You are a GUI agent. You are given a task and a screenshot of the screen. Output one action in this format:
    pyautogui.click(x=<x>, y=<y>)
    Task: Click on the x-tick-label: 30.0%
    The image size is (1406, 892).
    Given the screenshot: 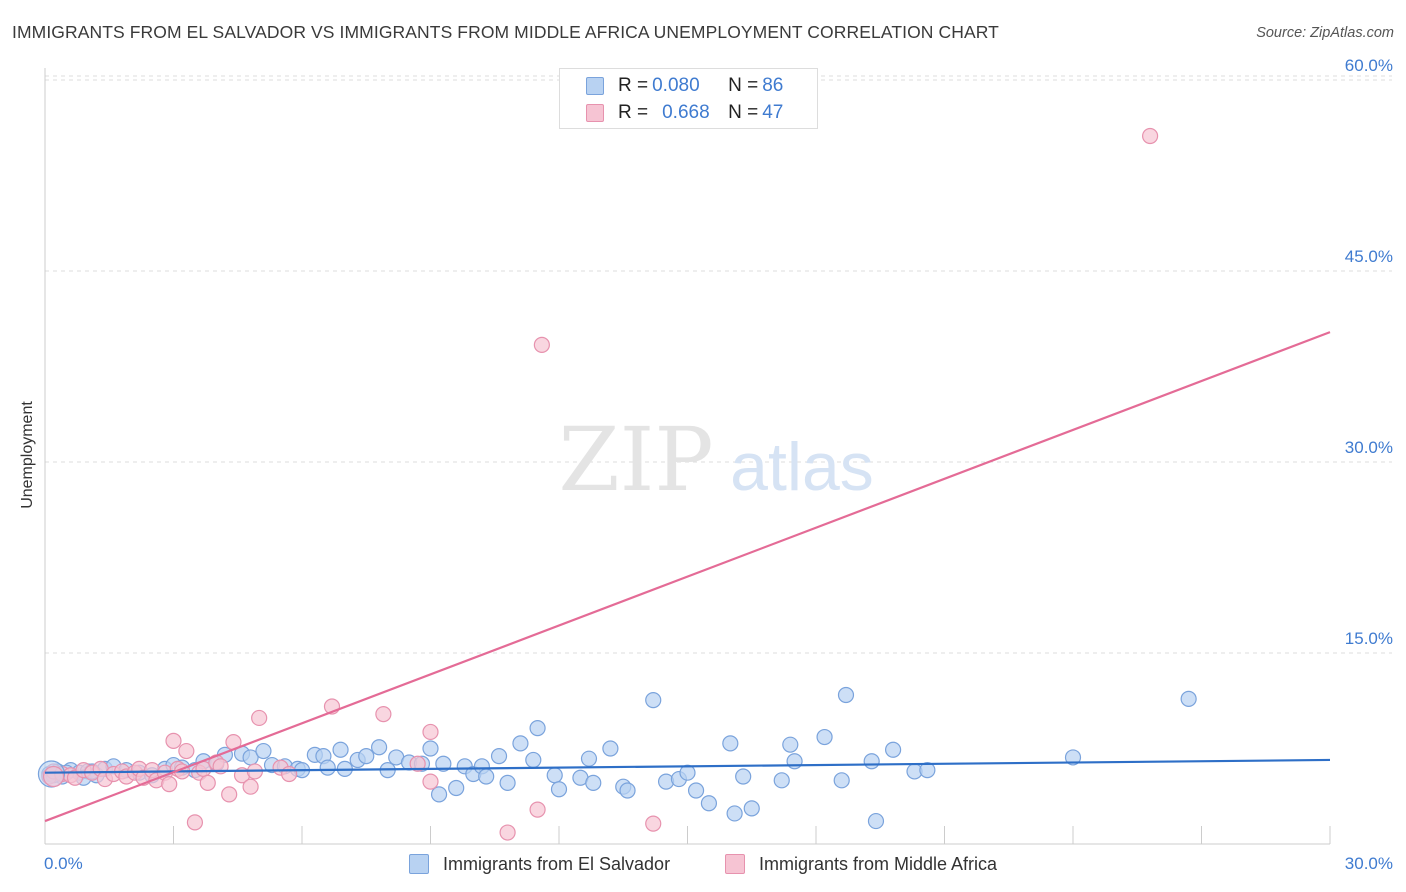 What is the action you would take?
    pyautogui.click(x=1369, y=863)
    